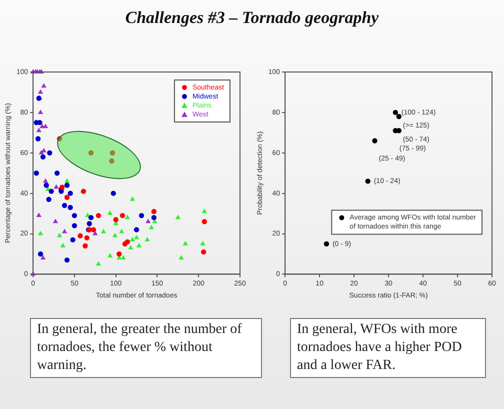 The height and width of the screenshot is (409, 504). Describe the element at coordinates (146, 348) in the screenshot. I see `text: In general, the greater the number of tornadoes, the fewer % without warning.` at that location.